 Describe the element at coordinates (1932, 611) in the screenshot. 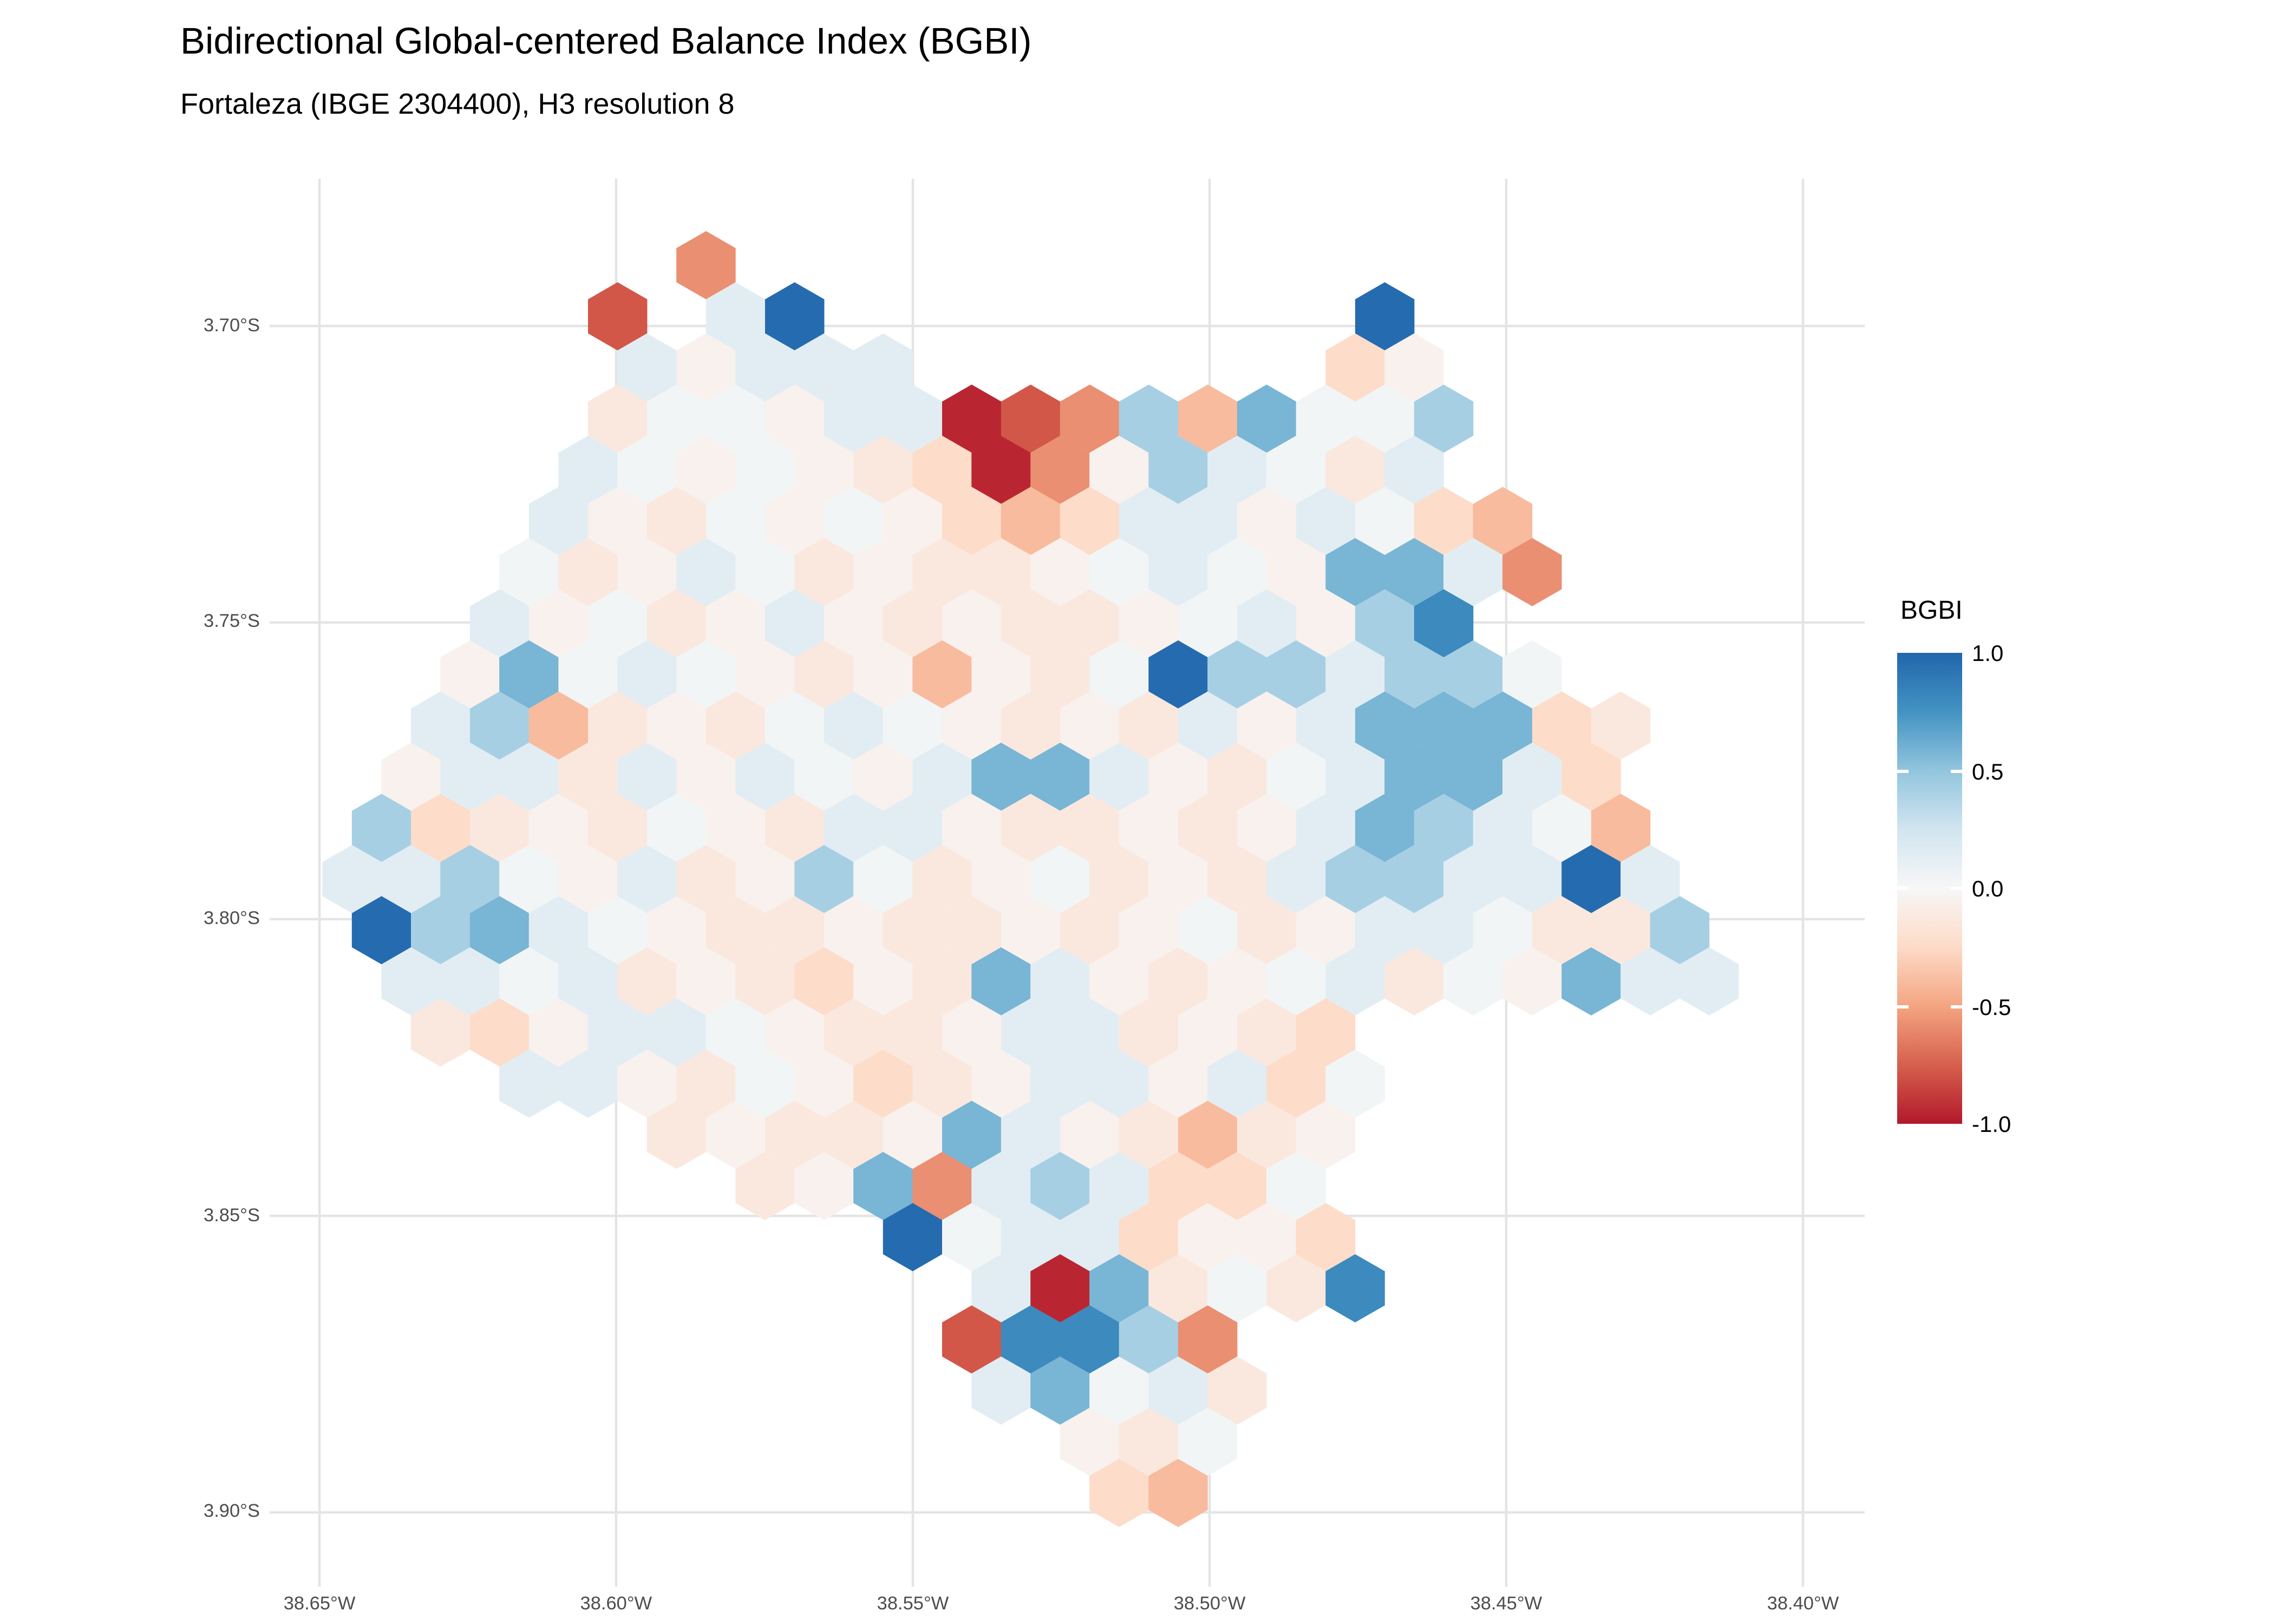

I see `legend-title: BGBI` at that location.